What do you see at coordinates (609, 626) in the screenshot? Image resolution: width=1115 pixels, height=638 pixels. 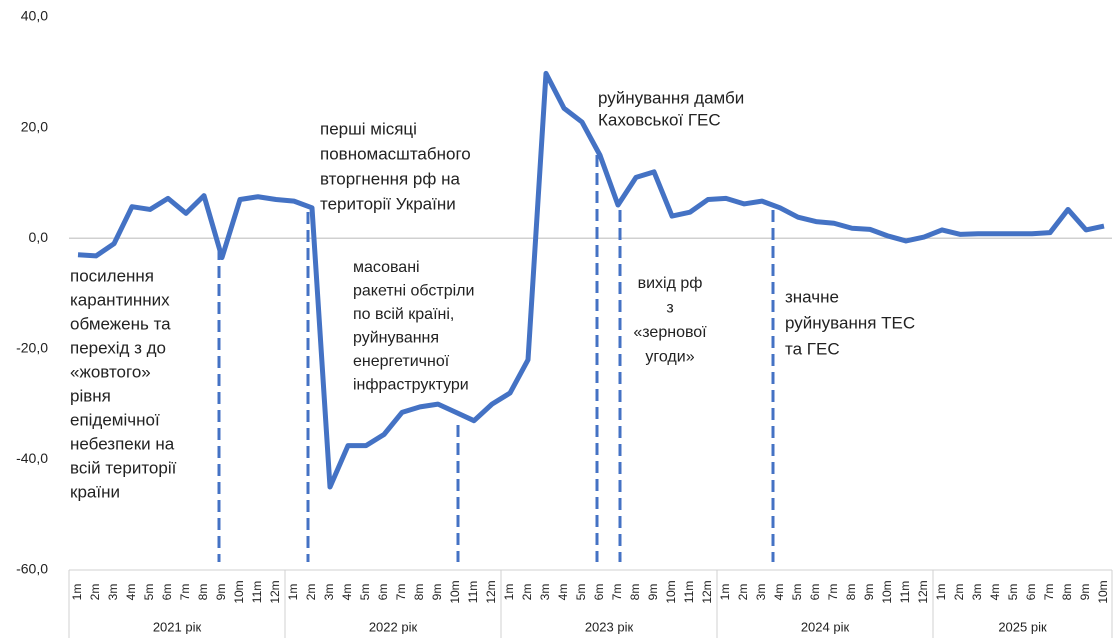 I see `group-label: 2023 рік` at bounding box center [609, 626].